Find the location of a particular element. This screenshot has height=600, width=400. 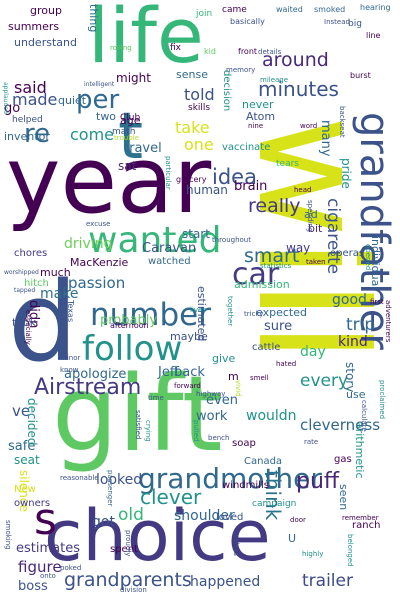

word-burst: burst is located at coordinates (360, 75).